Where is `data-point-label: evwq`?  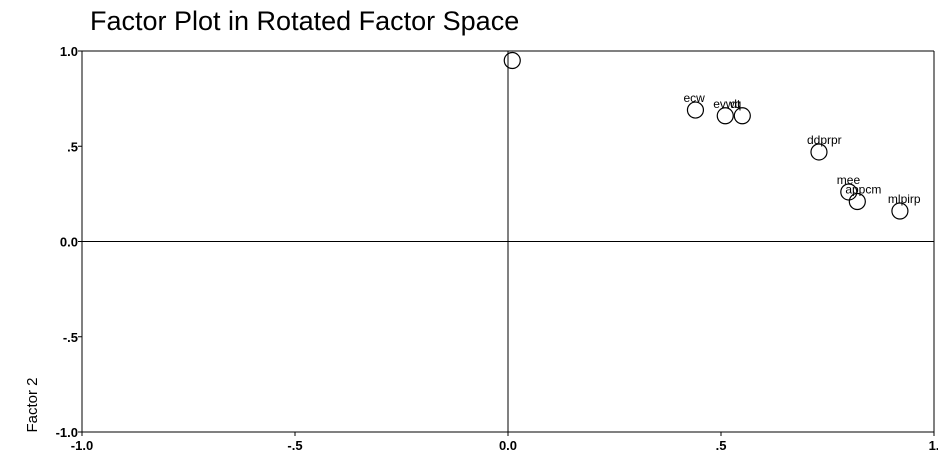 data-point-label: evwq is located at coordinates (727, 104).